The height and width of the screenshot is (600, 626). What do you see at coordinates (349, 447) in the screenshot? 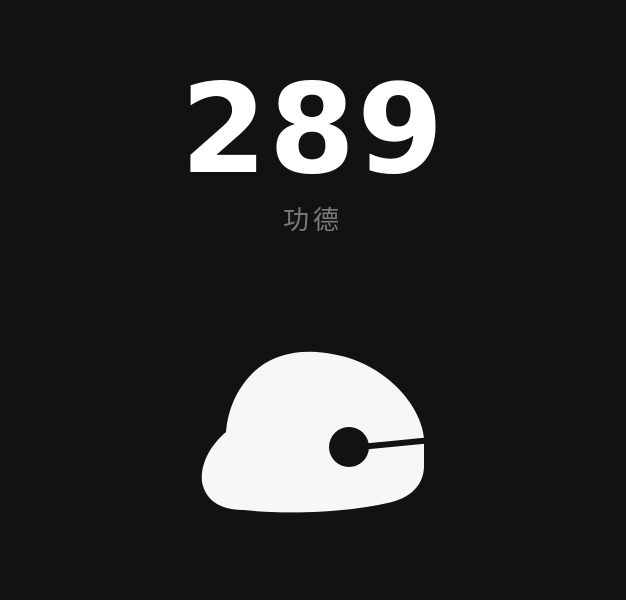
I see `wooden-fish-eye` at bounding box center [349, 447].